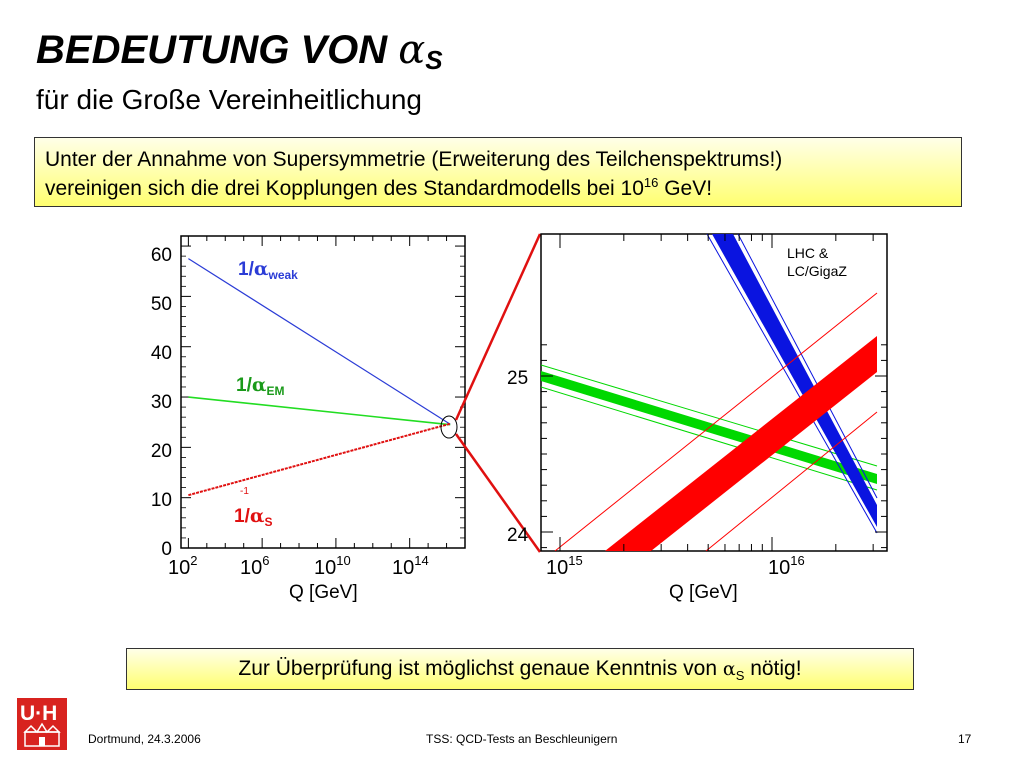  Describe the element at coordinates (282, 275) in the screenshot. I see `weak-label-sub: weak` at that location.